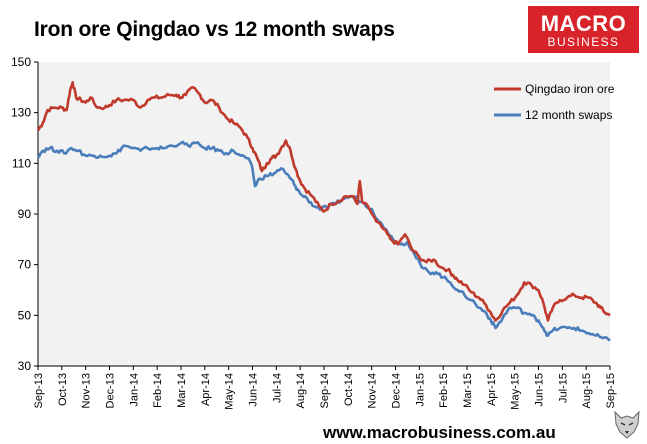 The image size is (647, 444). What do you see at coordinates (63, 389) in the screenshot?
I see `x-tick-label: Oct-13` at bounding box center [63, 389].